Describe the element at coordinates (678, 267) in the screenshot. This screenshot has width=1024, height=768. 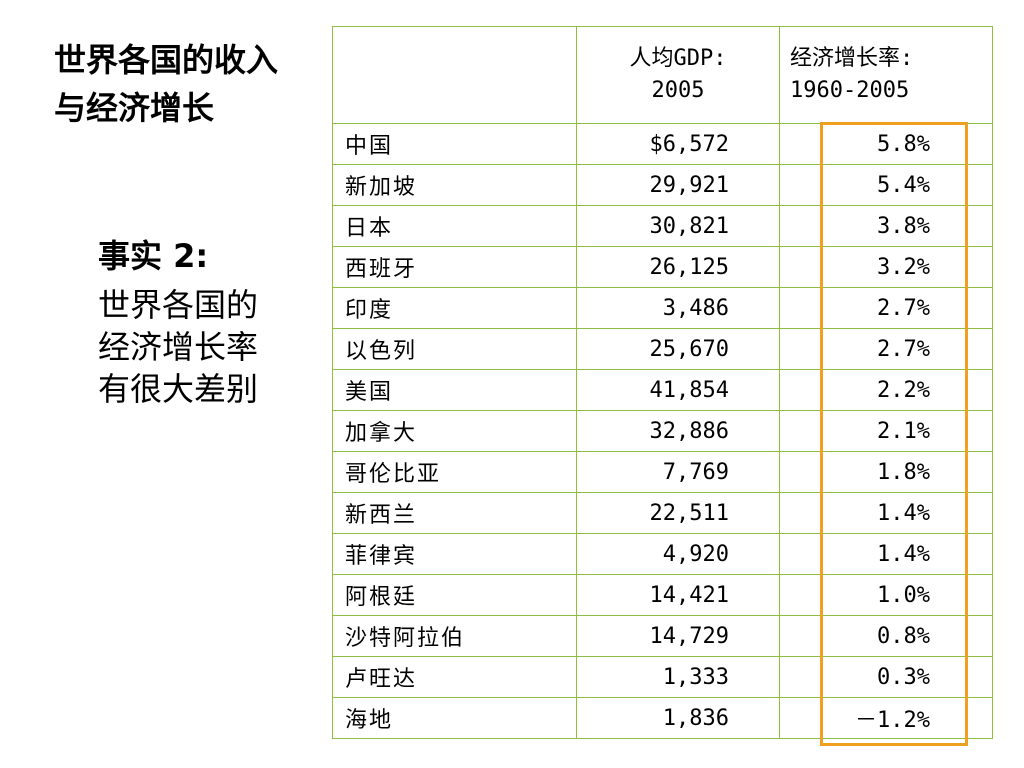
I see `cell-gdp: 26,125` at that location.